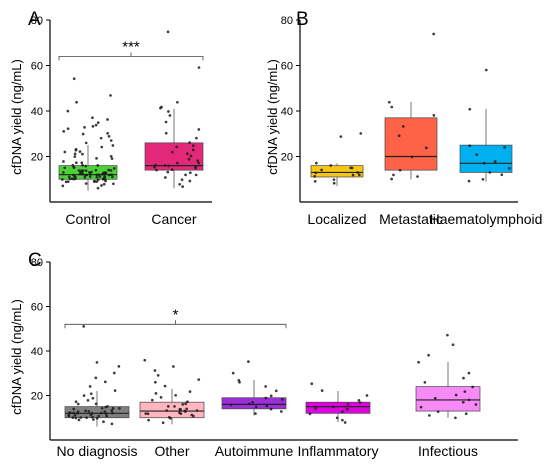 The image size is (550, 465). Describe the element at coordinates (131, 46) in the screenshot. I see `significance-label-a: ***` at that location.